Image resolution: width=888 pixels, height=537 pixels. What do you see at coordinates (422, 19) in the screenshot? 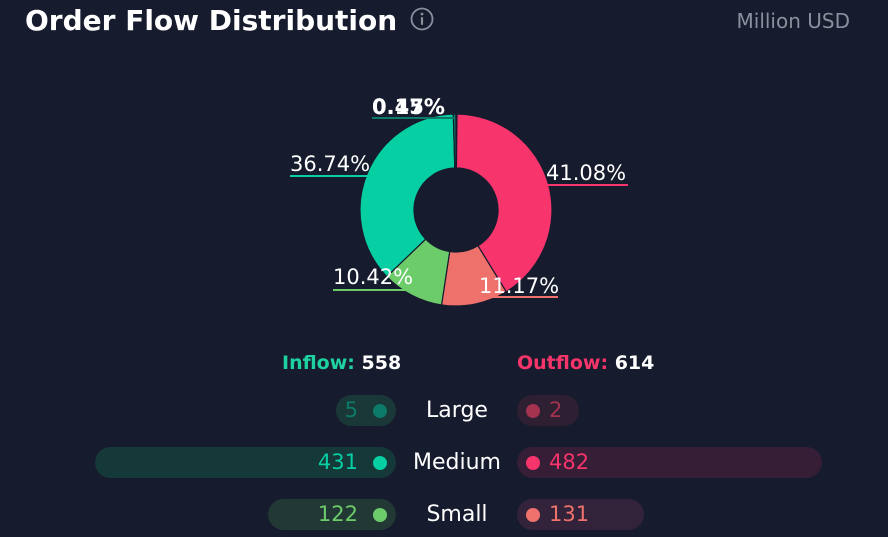
I see `info-icon` at bounding box center [422, 19].